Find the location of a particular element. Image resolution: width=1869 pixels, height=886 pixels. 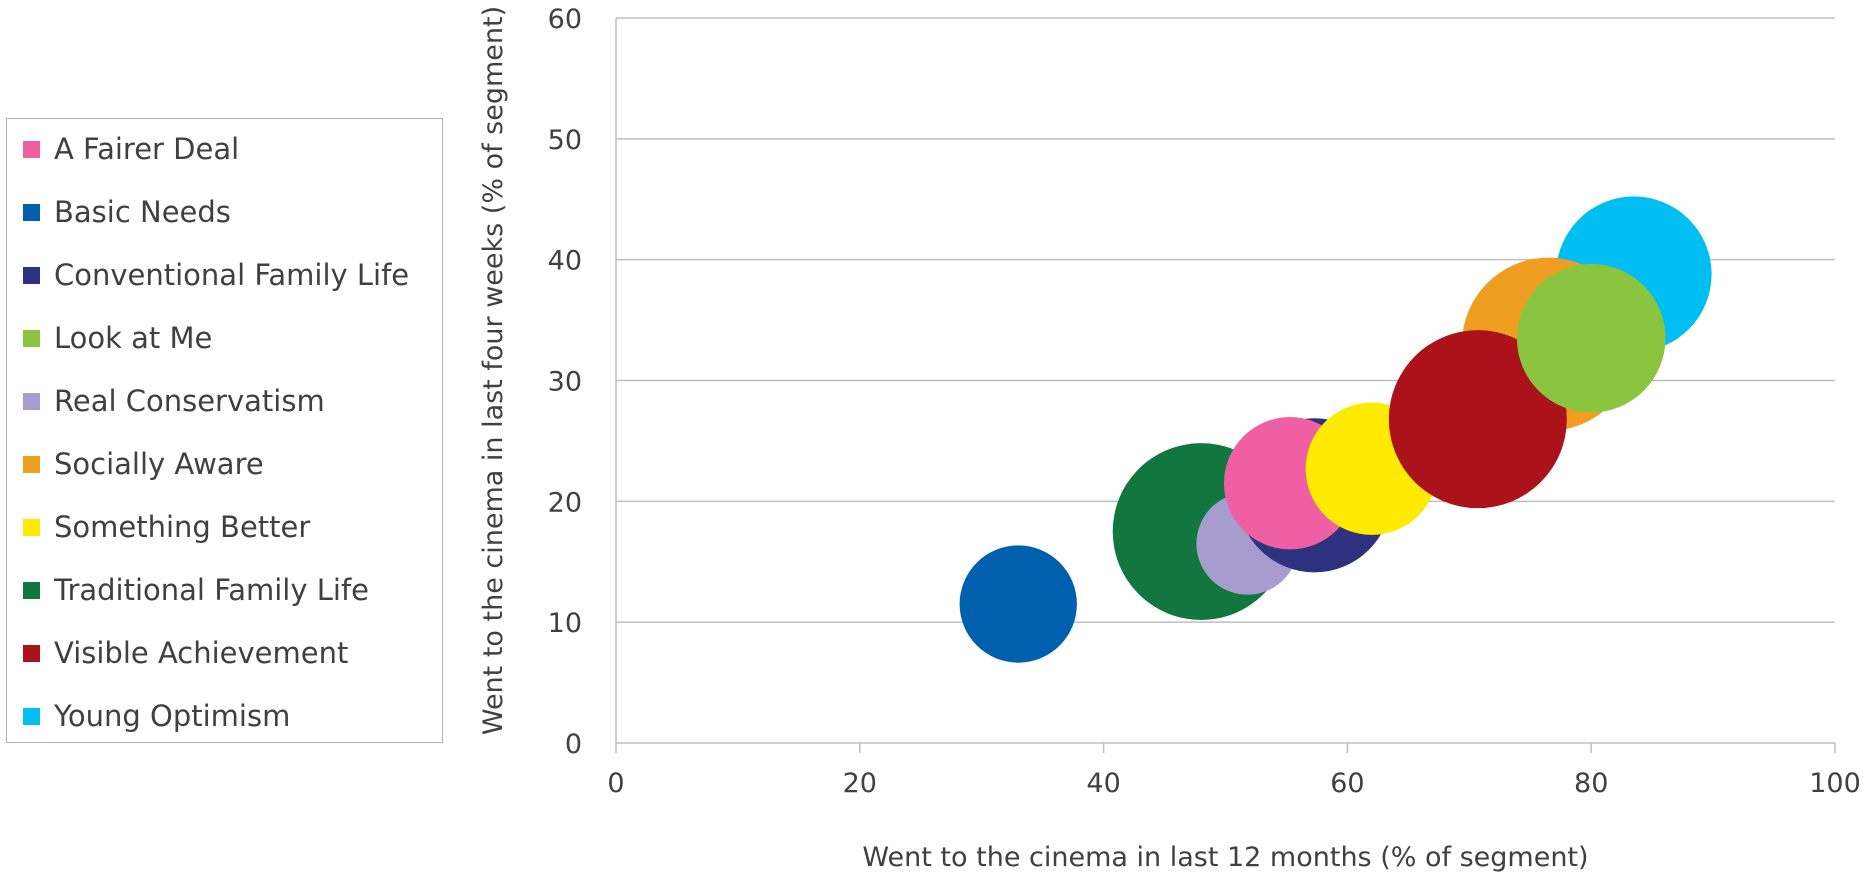

legend-item: Visible Achievement is located at coordinates (185, 653).